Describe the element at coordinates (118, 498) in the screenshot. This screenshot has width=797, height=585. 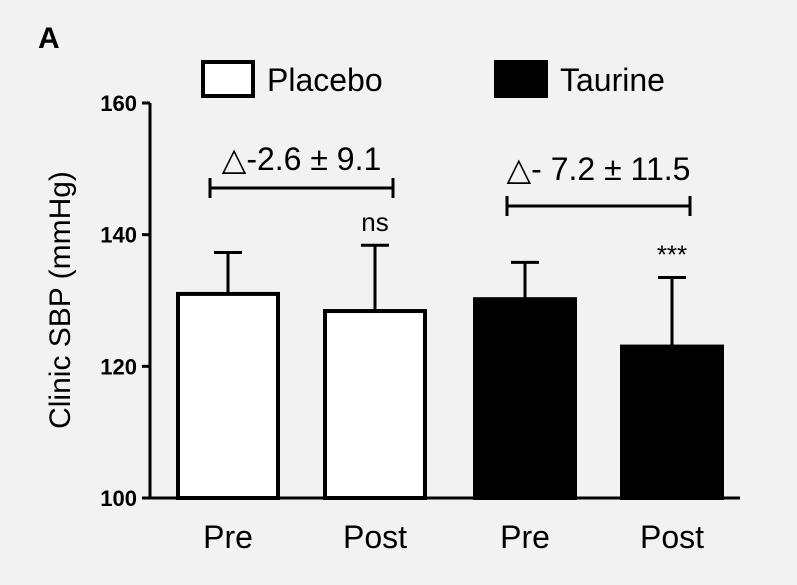
I see `y-tick-label: 100` at that location.